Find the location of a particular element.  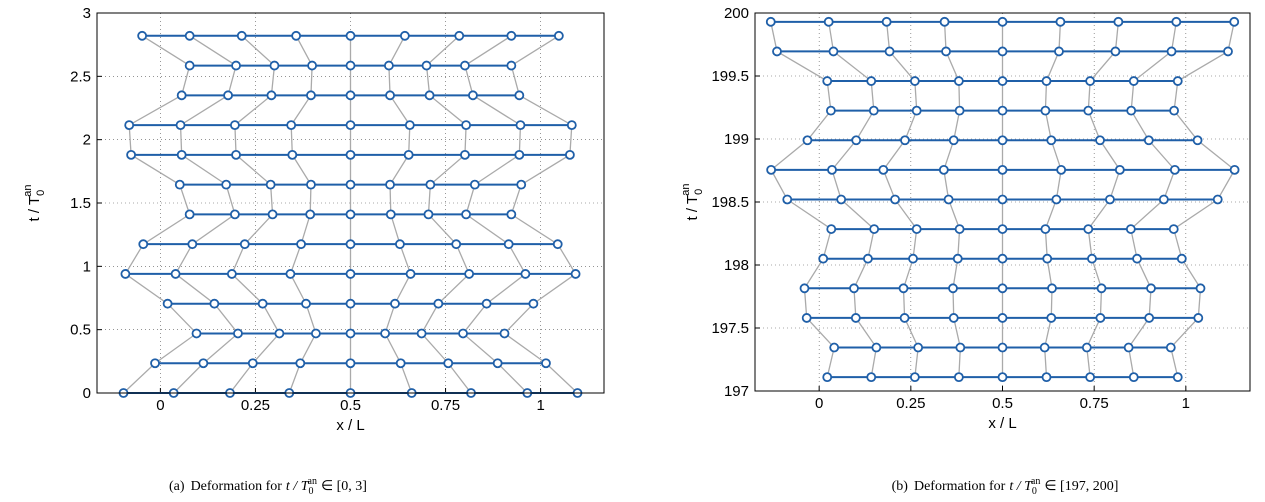

caption-range: ∈ [0, 3] is located at coordinates (344, 486).